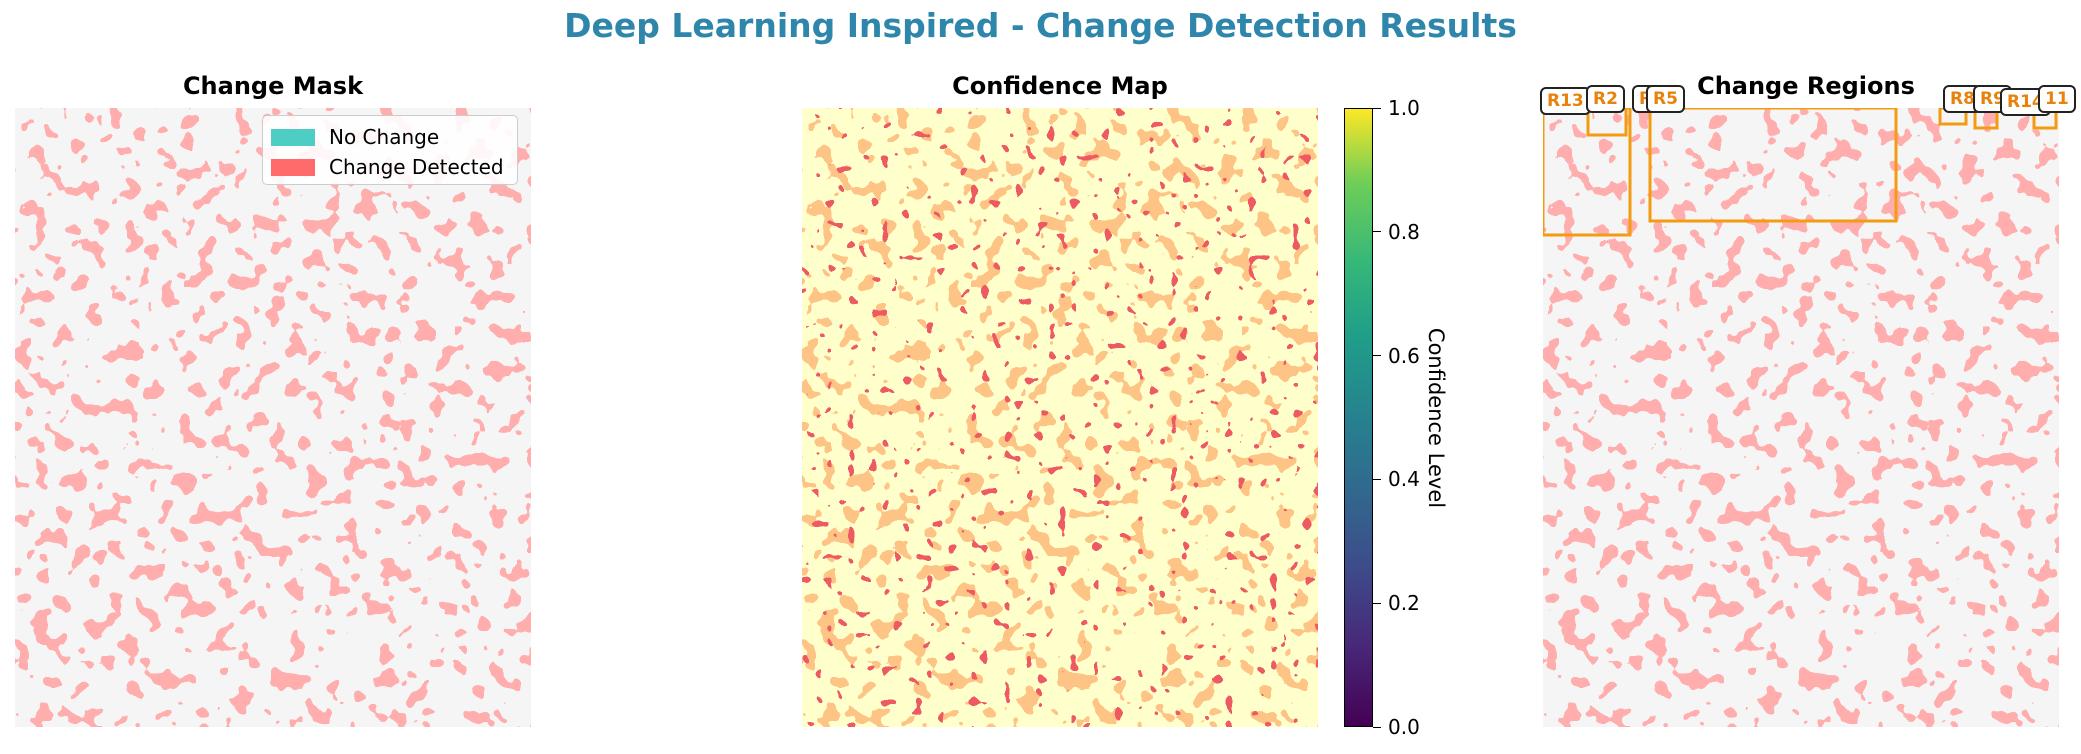  Describe the element at coordinates (2045, 119) in the screenshot. I see `region-box-r11` at that location.